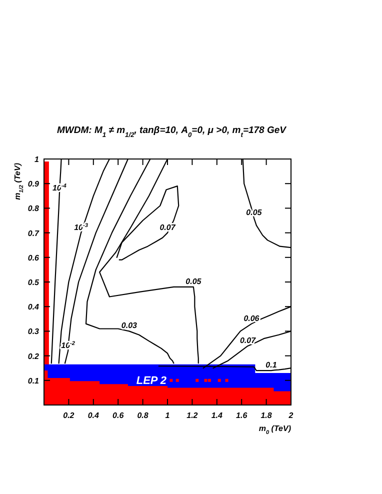 The image size is (382, 494). Describe the element at coordinates (34, 381) in the screenshot. I see `y-tick-label: 0.1` at that location.